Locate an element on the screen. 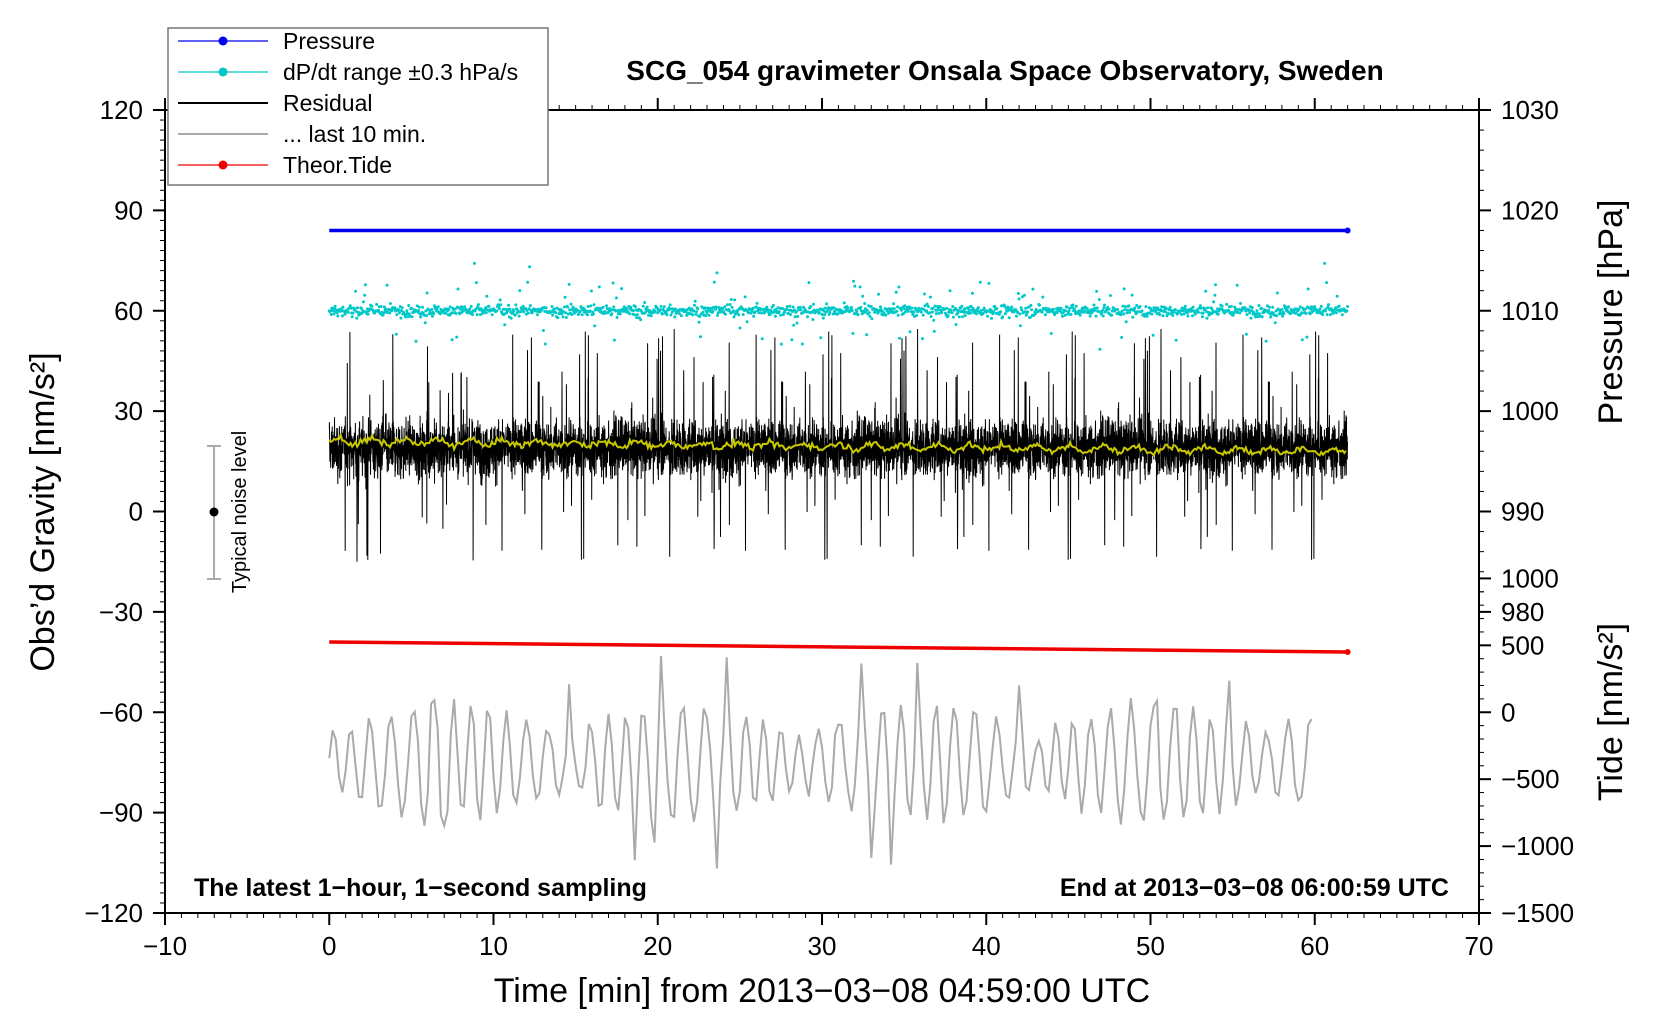 The image size is (1660, 1020). tide-tick-label: 1000 is located at coordinates (1530, 578).